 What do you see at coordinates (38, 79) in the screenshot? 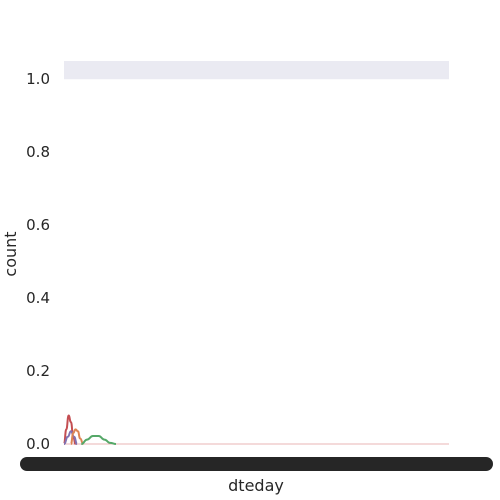
I see `y-tick-label: 1.0` at bounding box center [38, 79].